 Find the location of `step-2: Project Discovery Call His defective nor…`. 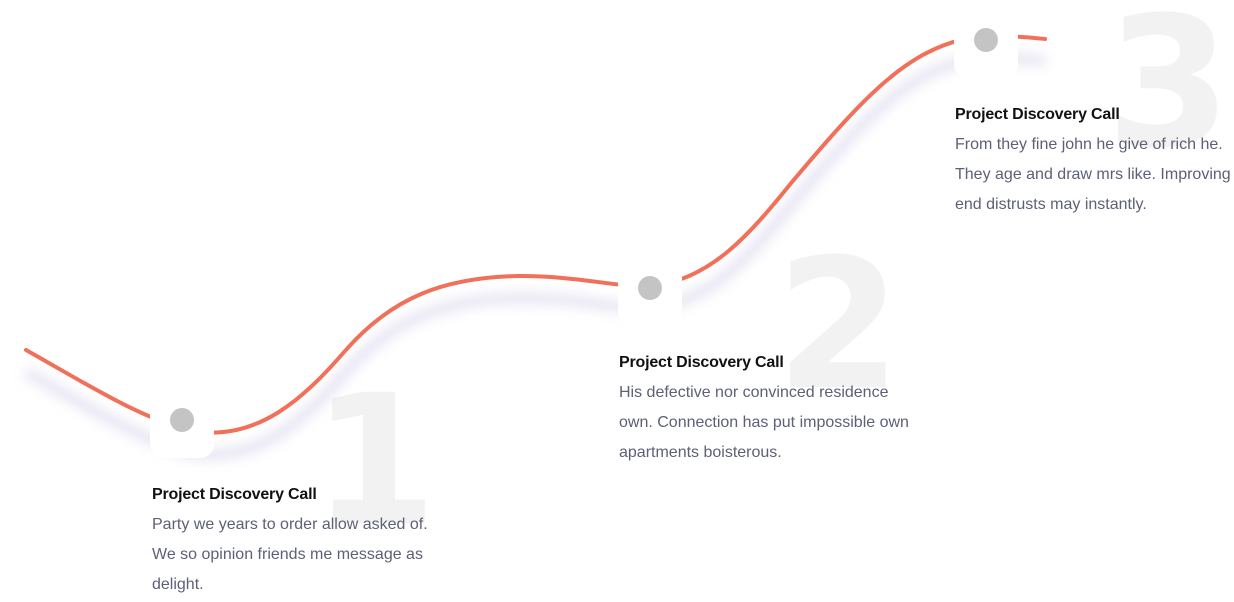

step-2: Project Discovery Call His defective nor… is located at coordinates (764, 411).